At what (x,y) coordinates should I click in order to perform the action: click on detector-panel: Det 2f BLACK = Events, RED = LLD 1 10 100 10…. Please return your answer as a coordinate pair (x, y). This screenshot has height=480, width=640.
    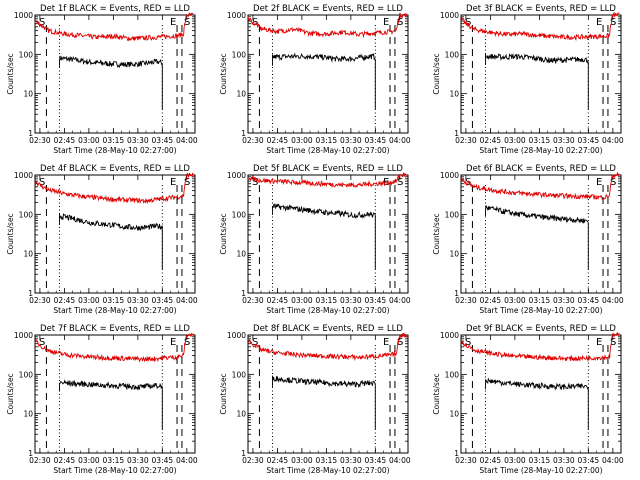
    Looking at the image, I should click on (315, 79).